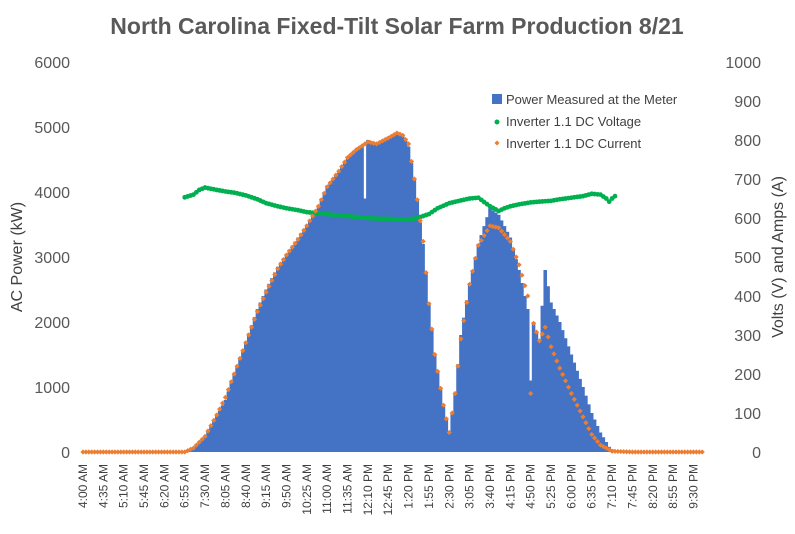 This screenshot has height=534, width=795. Describe the element at coordinates (497, 99) in the screenshot. I see `legend-swatch-power` at that location.